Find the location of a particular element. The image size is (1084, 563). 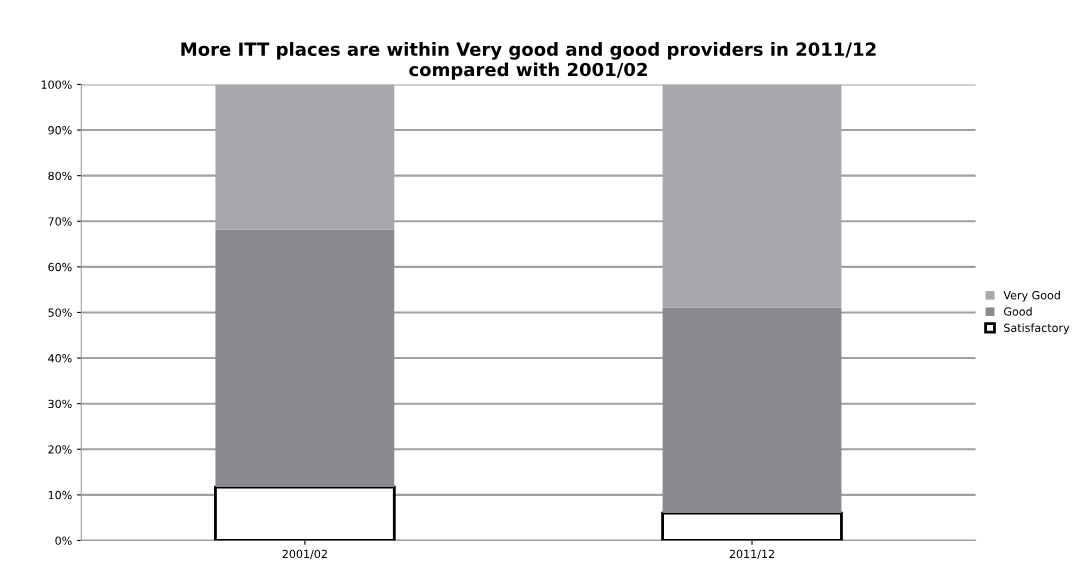

y-tick-label: 10% is located at coordinates (60, 495).